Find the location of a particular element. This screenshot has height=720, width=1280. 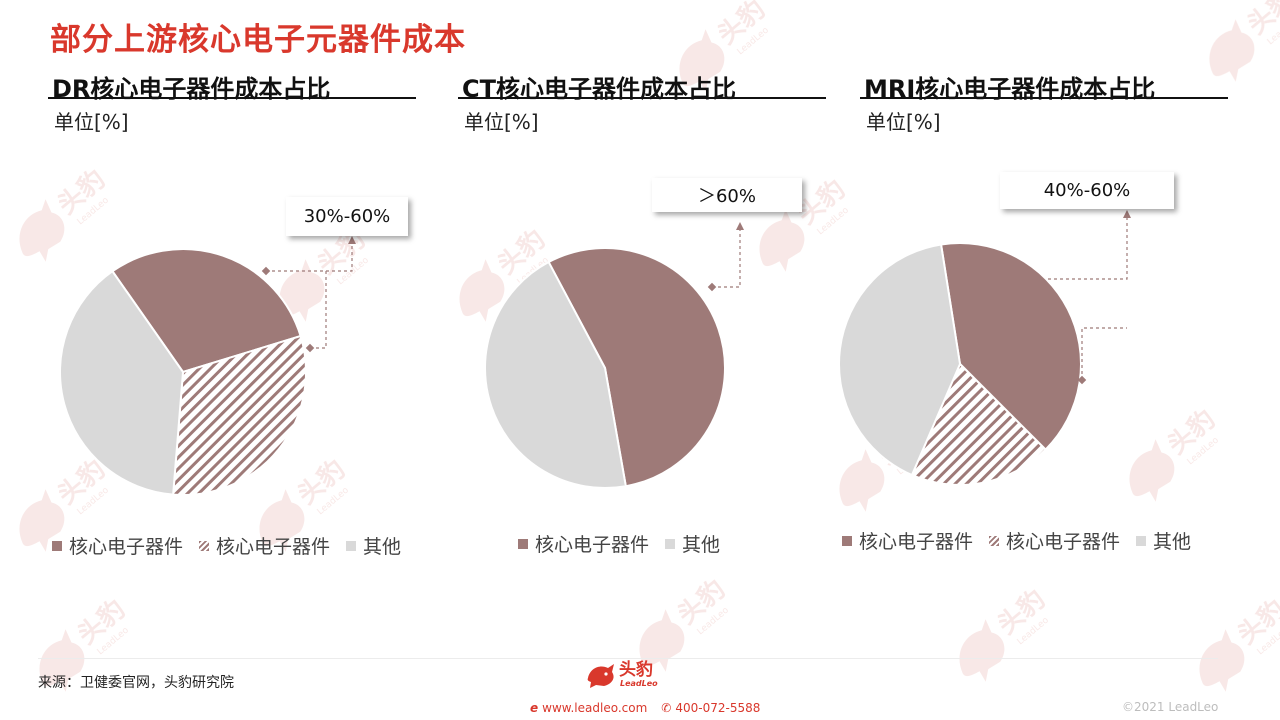

ct-pie is located at coordinates (605, 368).